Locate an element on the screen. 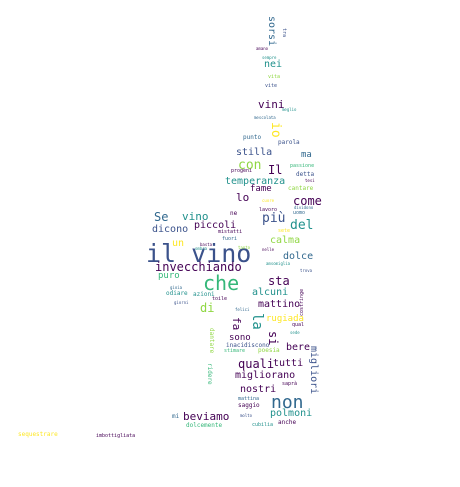 This screenshot has width=460, height=487. word-inacidiscono: inacidiscono is located at coordinates (248, 345).